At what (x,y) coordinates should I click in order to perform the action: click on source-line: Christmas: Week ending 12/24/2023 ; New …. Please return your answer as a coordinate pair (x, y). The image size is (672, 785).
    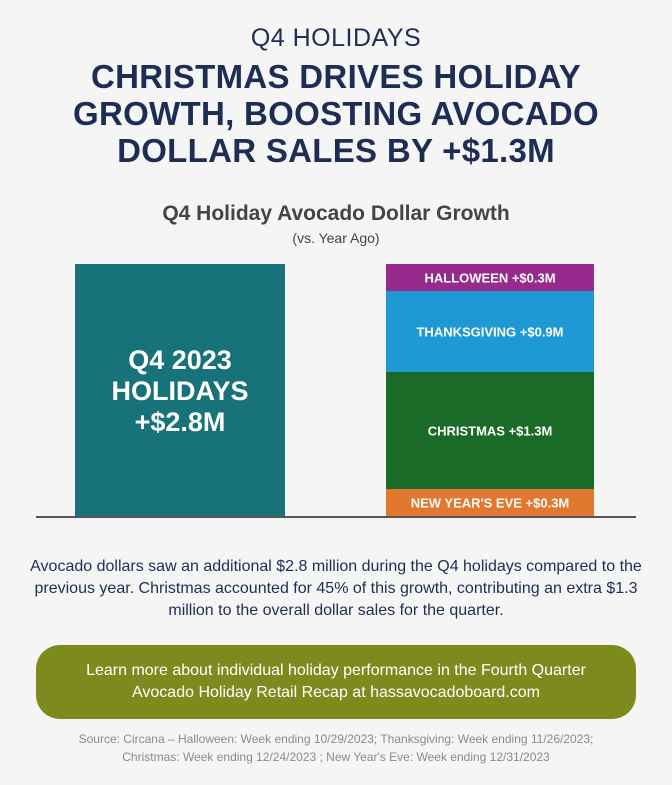
    Looking at the image, I should click on (336, 757).